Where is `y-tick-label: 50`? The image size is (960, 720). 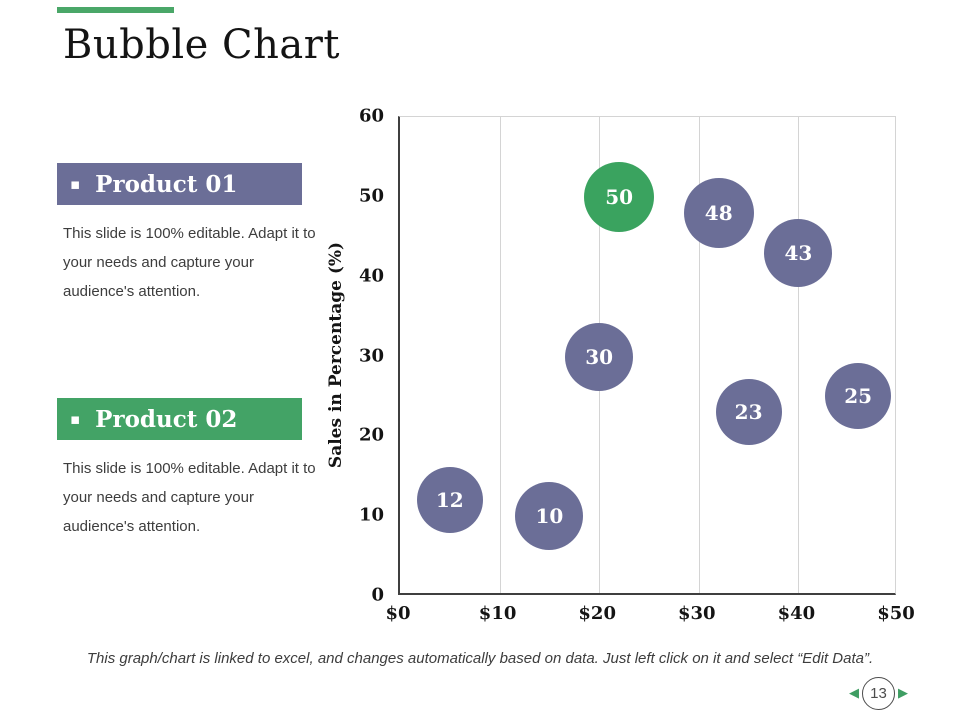 y-tick-label: 50 is located at coordinates (371, 196).